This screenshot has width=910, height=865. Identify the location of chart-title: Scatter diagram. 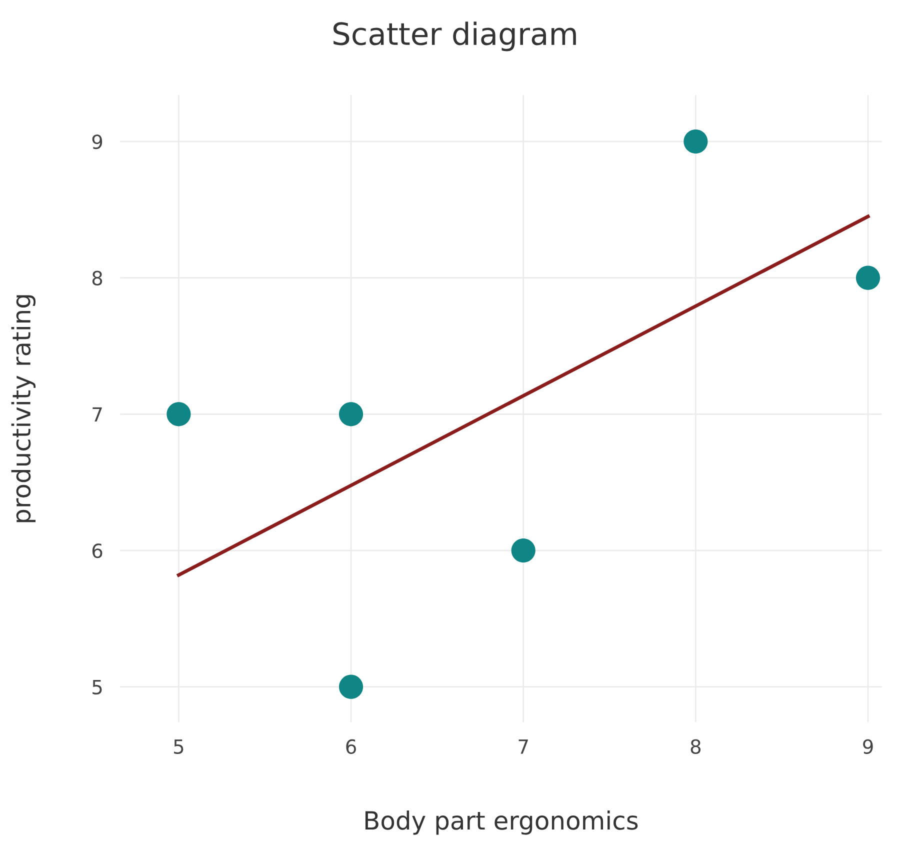
(455, 37).